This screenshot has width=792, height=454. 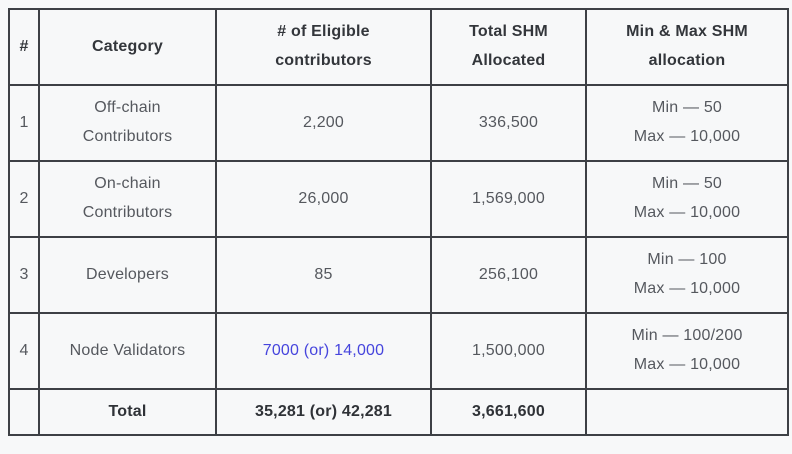 What do you see at coordinates (508, 199) in the screenshot?
I see `cell-total-shm: 1,569,000` at bounding box center [508, 199].